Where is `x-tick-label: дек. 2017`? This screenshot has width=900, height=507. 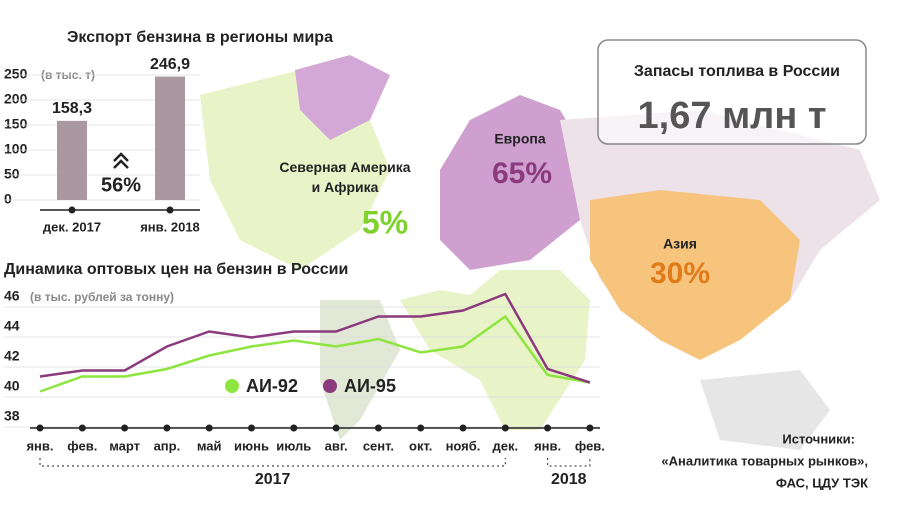 x-tick-label: дек. 2017 is located at coordinates (72, 226).